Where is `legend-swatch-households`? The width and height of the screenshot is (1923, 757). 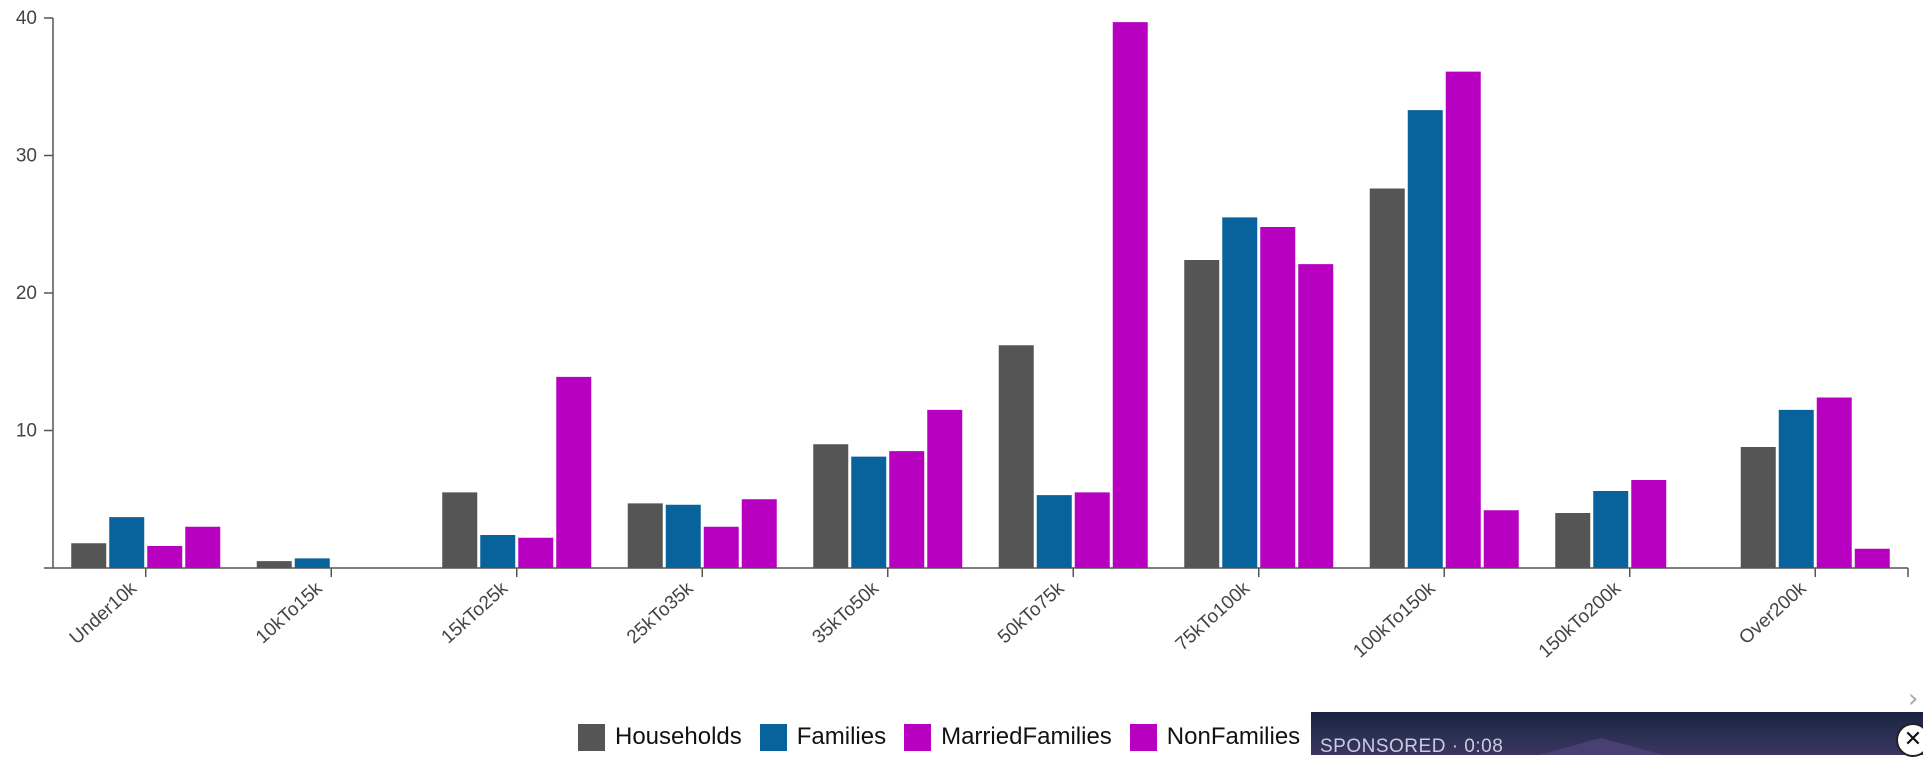 legend-swatch-households is located at coordinates (591, 737).